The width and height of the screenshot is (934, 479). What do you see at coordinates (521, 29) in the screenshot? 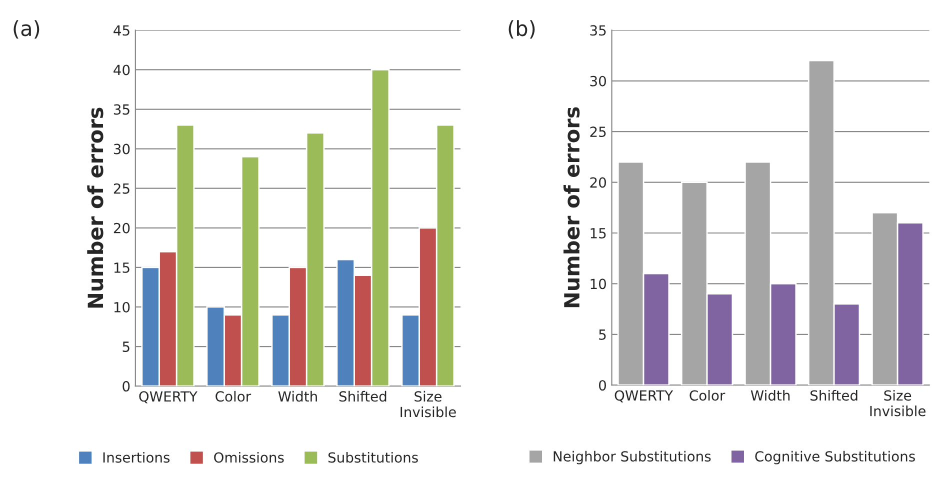
I see `chart-title: (b)` at bounding box center [521, 29].